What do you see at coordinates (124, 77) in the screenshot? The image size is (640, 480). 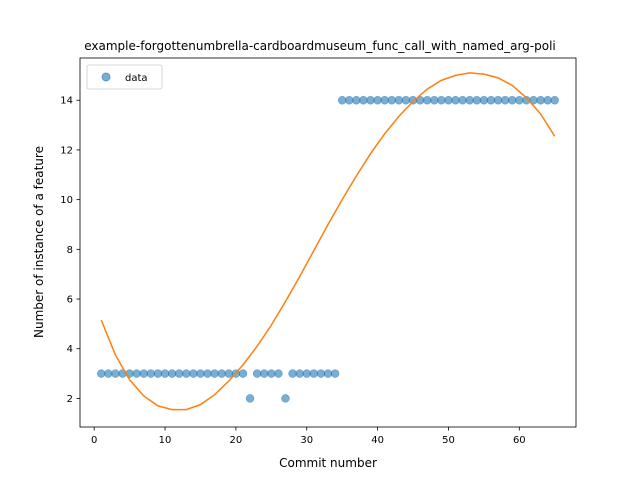 I see `legend-box` at bounding box center [124, 77].